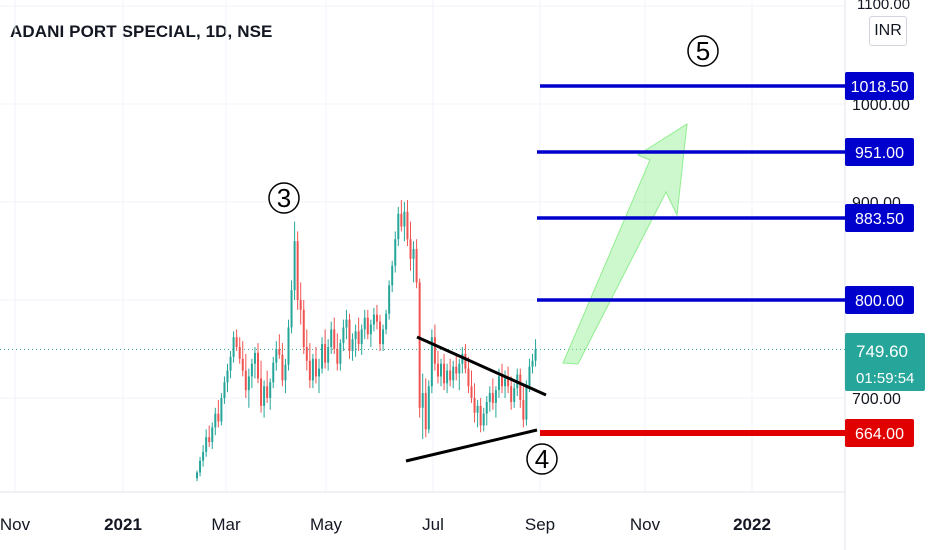 The image size is (932, 550). I want to click on countdown-label: 01:59:54, so click(885, 378).